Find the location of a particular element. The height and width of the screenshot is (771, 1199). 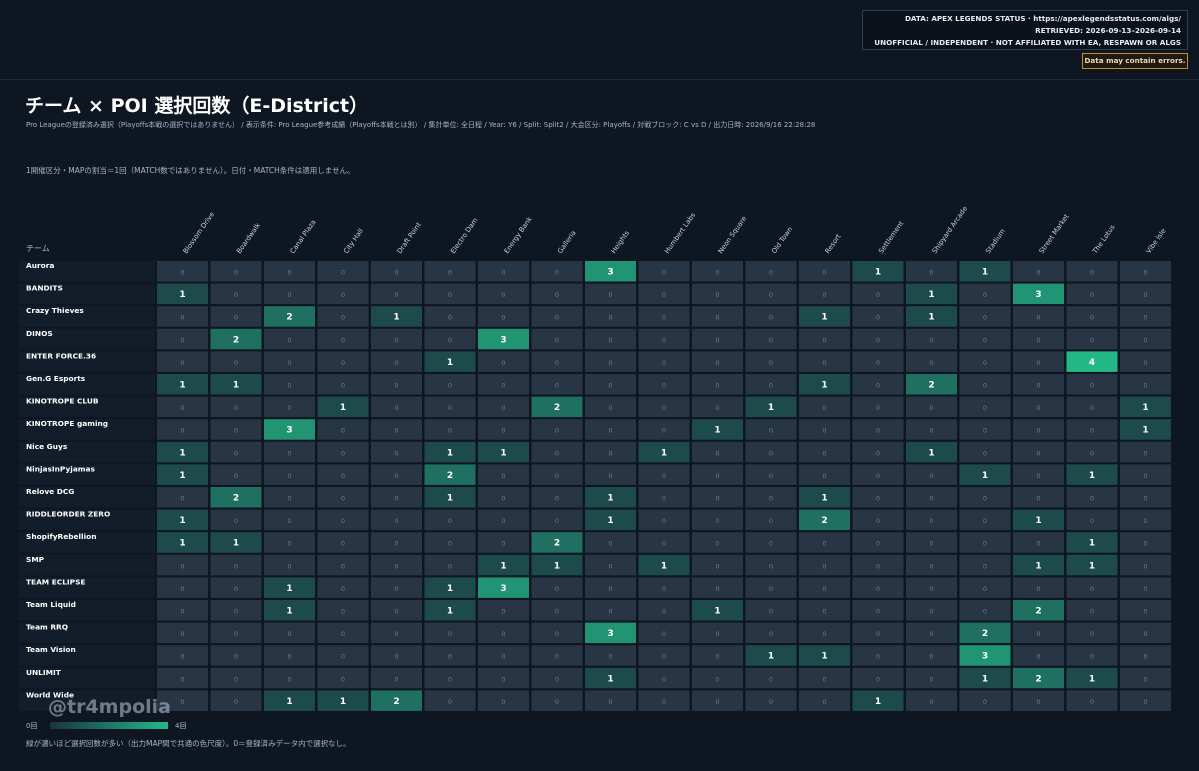

column-label: Resort is located at coordinates (833, 243).